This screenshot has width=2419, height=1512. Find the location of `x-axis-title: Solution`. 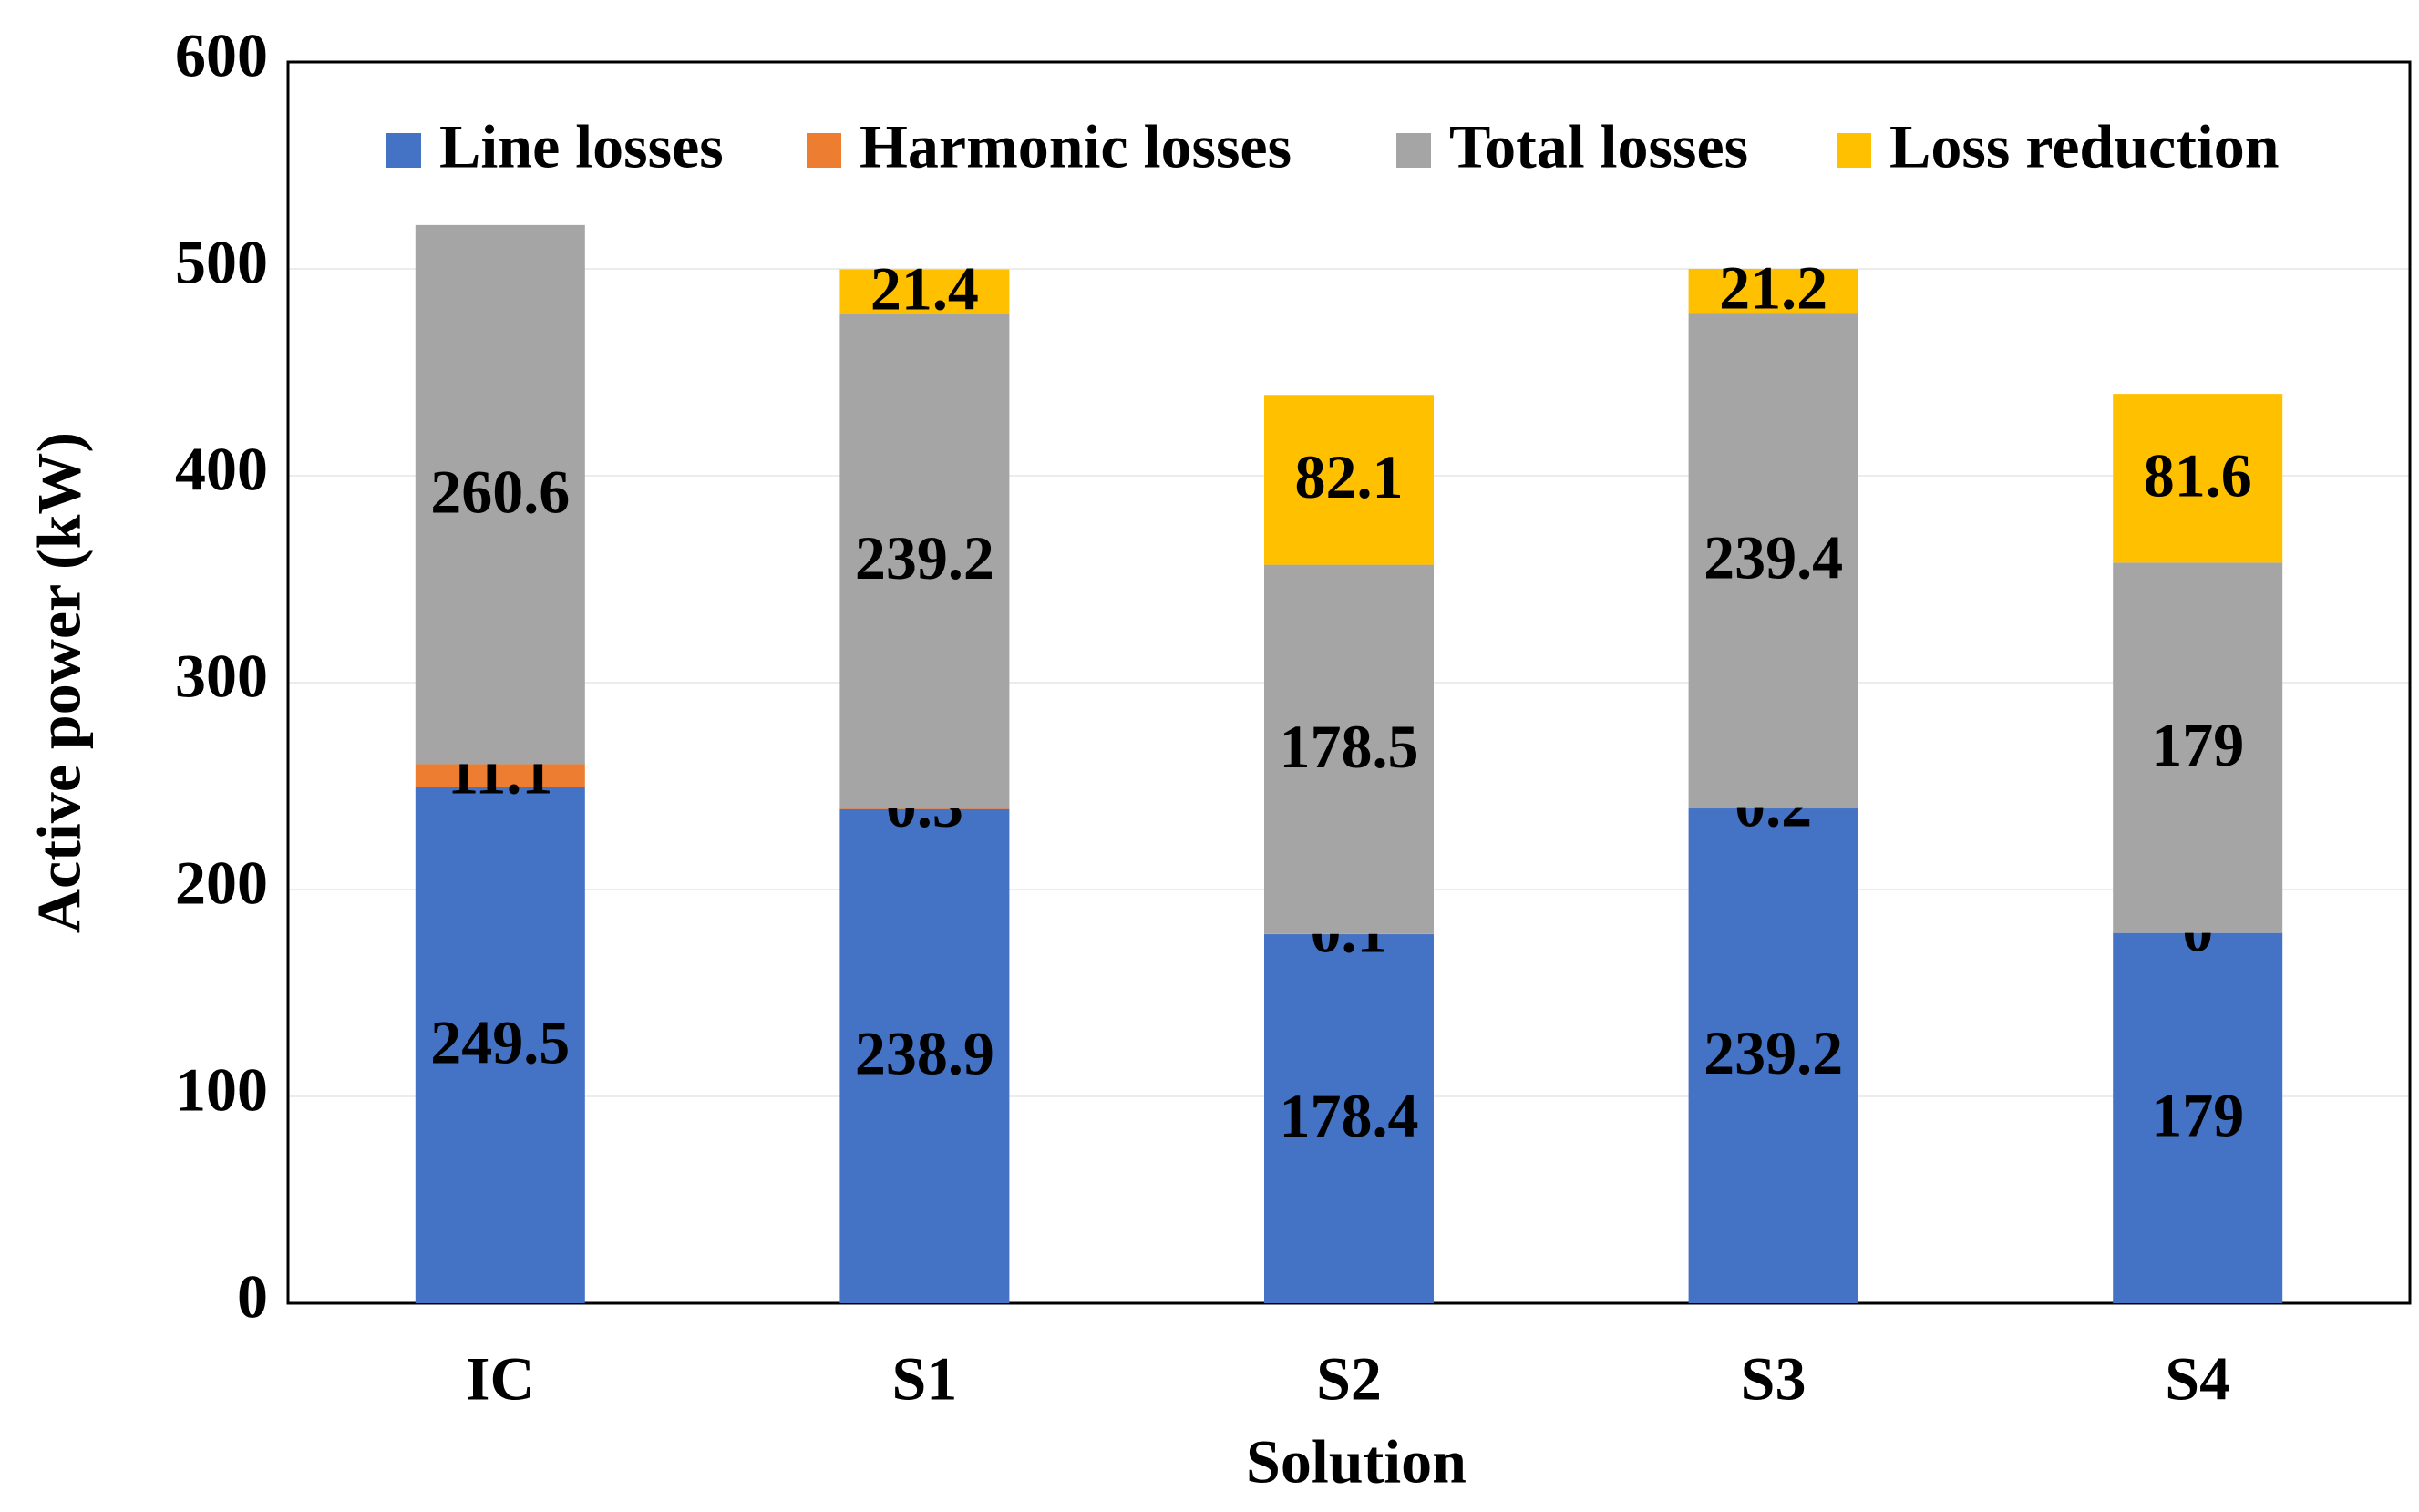

x-axis-title: Solution is located at coordinates (1356, 1462).